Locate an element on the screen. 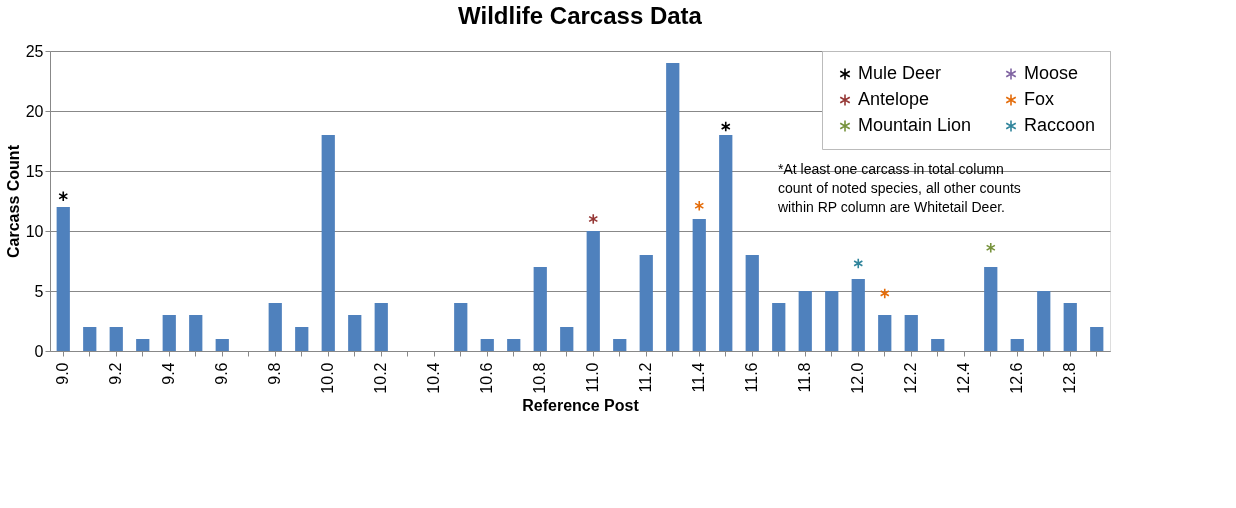 The width and height of the screenshot is (1236, 508). x-tick-label: 12.0 is located at coordinates (858, 378).